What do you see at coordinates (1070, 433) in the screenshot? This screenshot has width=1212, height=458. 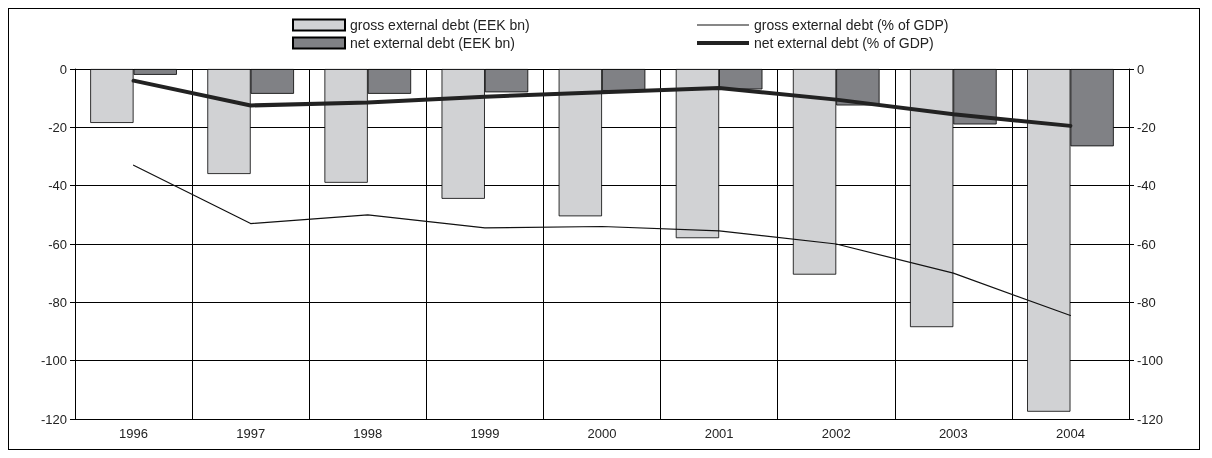 I see `x-tick-label: 2004` at bounding box center [1070, 433].